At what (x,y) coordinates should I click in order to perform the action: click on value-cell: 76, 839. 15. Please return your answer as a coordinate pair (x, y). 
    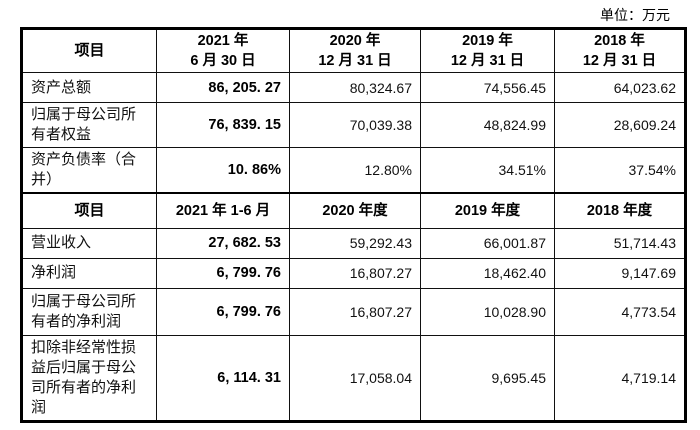
    Looking at the image, I should click on (223, 125).